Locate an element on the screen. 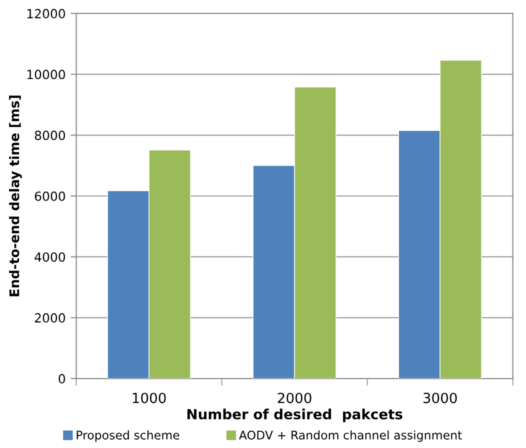  y-tick-label: 4000 is located at coordinates (50, 257).